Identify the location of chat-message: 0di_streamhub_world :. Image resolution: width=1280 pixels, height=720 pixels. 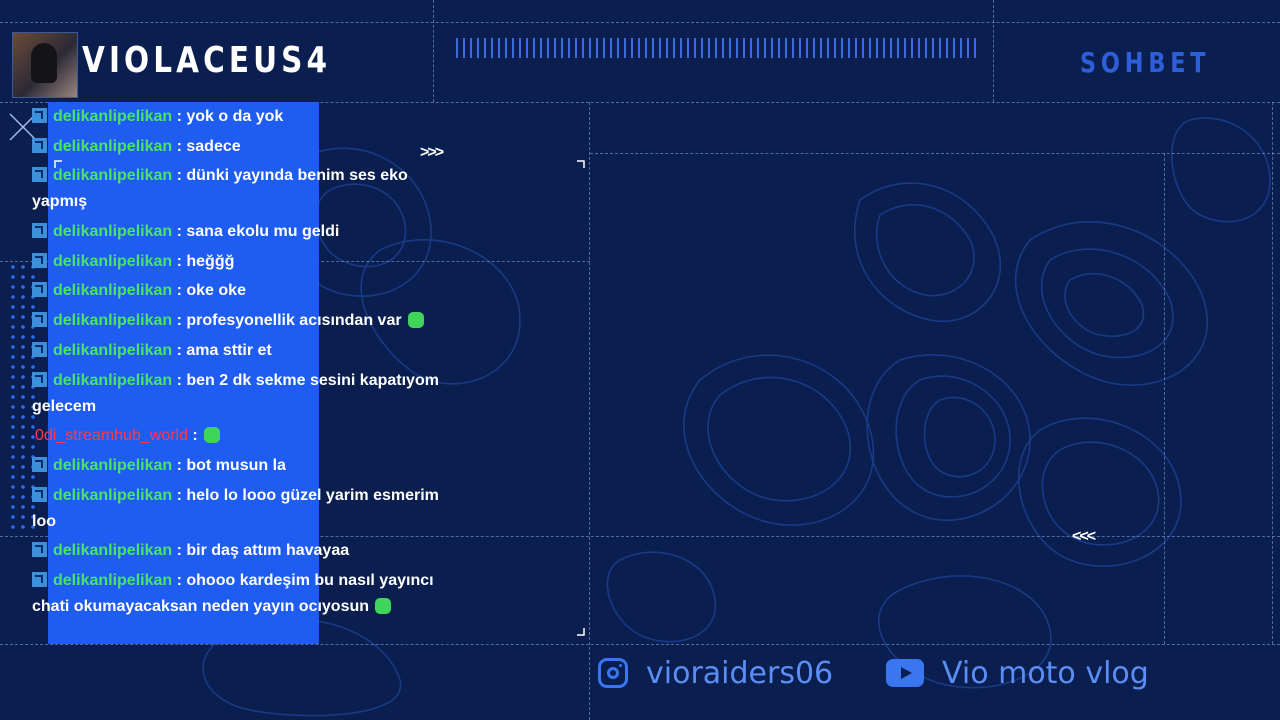
(237, 436).